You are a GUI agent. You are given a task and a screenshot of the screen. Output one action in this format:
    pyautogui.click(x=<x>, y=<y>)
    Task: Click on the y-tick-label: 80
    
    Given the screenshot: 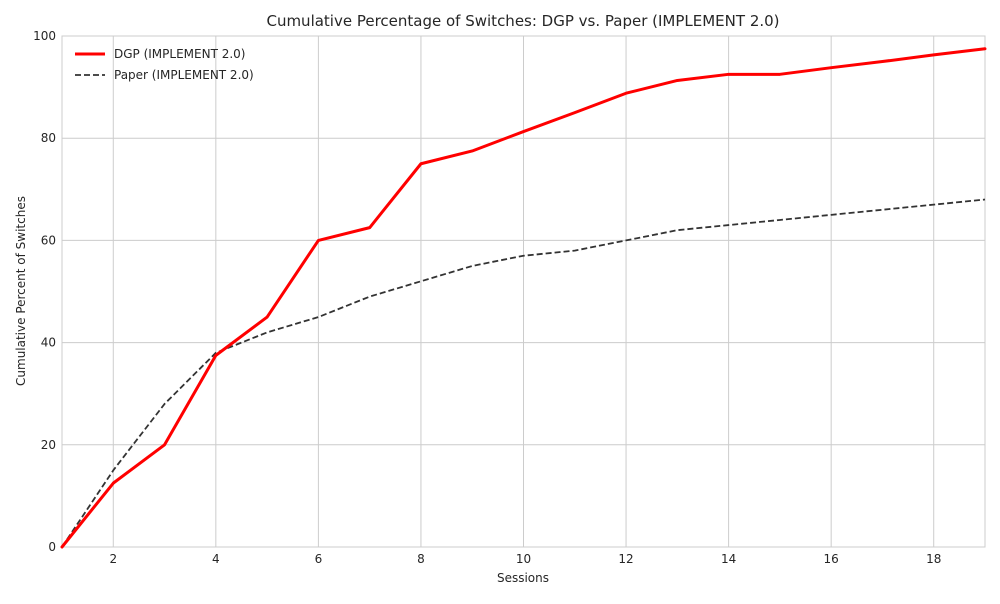 What is the action you would take?
    pyautogui.click(x=48, y=138)
    